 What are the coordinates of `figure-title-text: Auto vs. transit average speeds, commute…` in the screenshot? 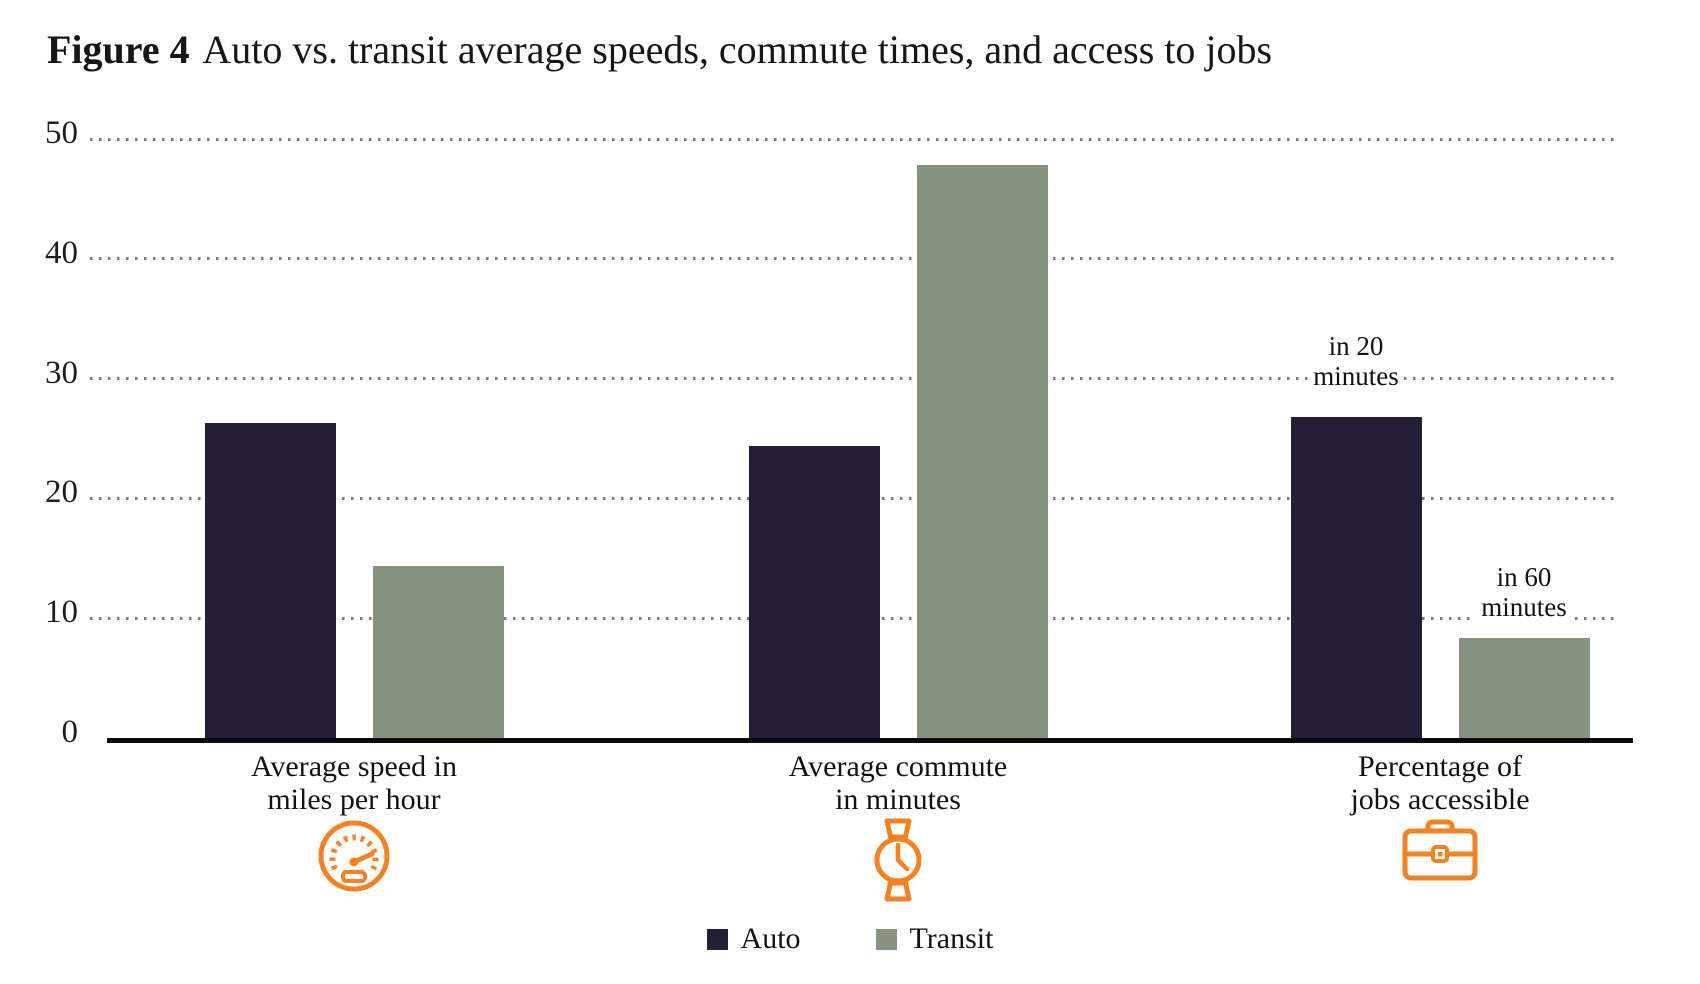 It's located at (737, 49).